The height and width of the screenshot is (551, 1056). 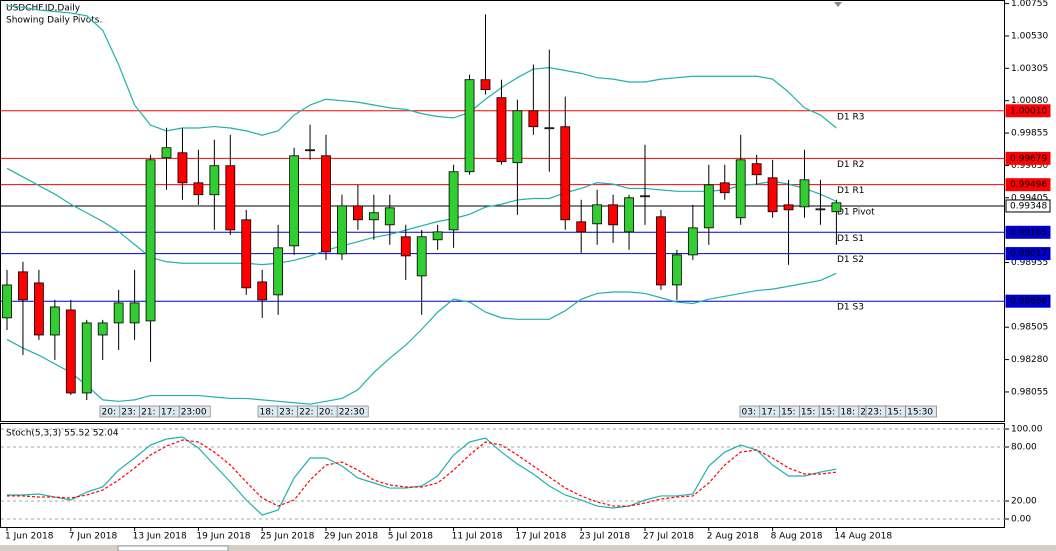 I want to click on price-box-label: 0.98686, so click(x=1028, y=302).